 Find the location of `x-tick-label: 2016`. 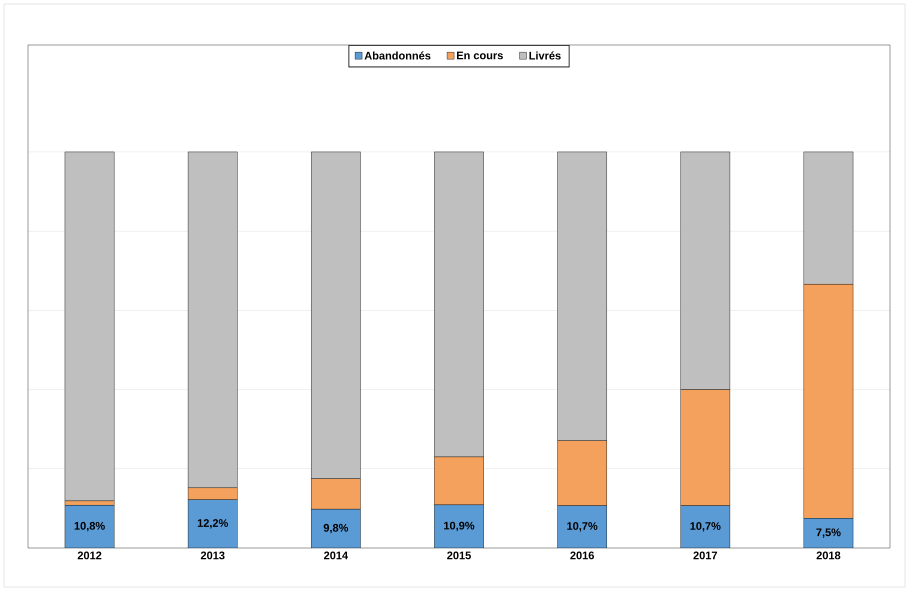

x-tick-label: 2016 is located at coordinates (582, 556).